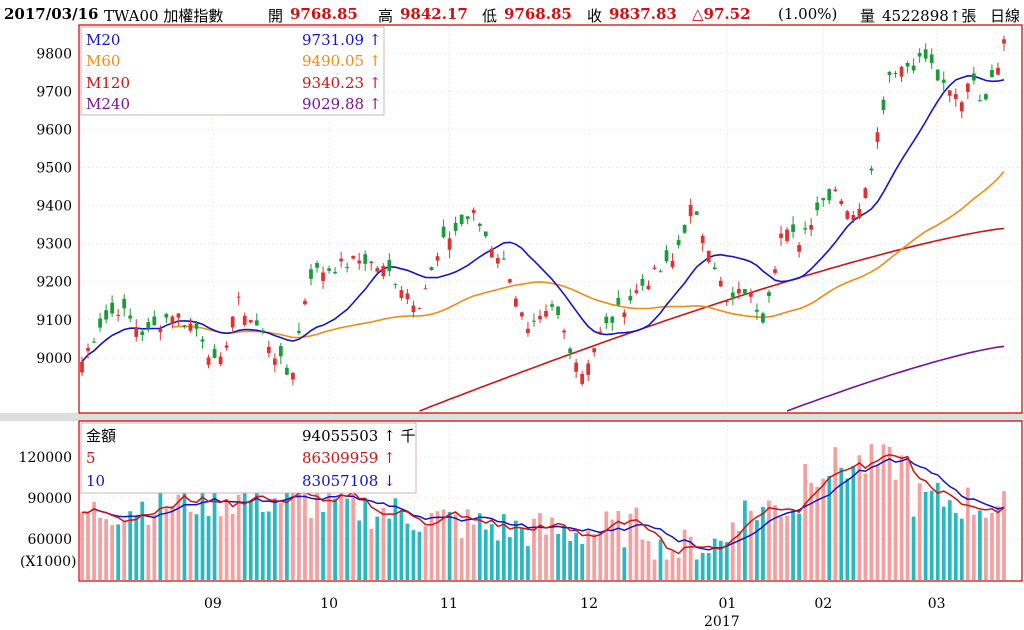 The image size is (1024, 630). I want to click on volume-tick-label: 90000, so click(49, 499).